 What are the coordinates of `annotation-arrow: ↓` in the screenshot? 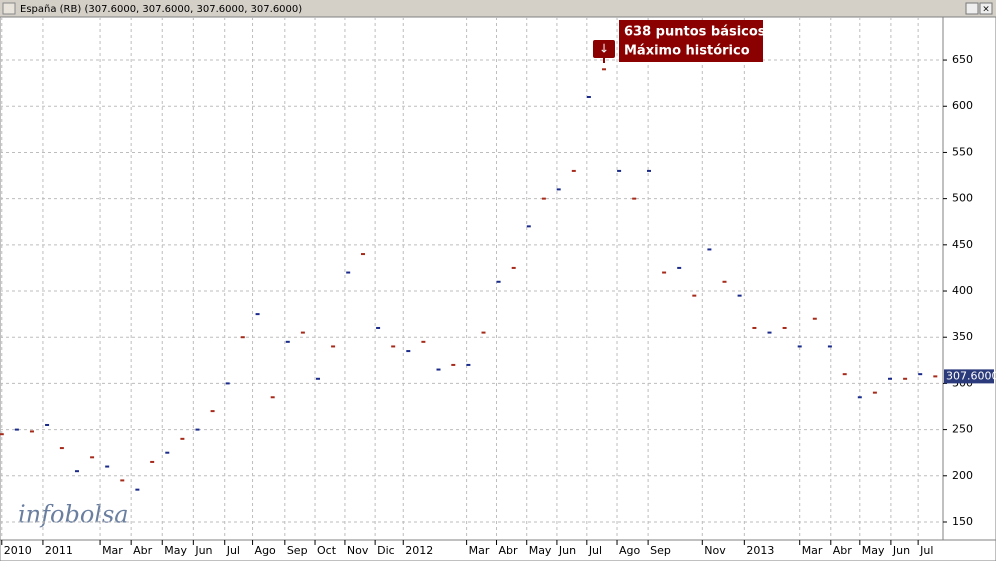 It's located at (604, 49).